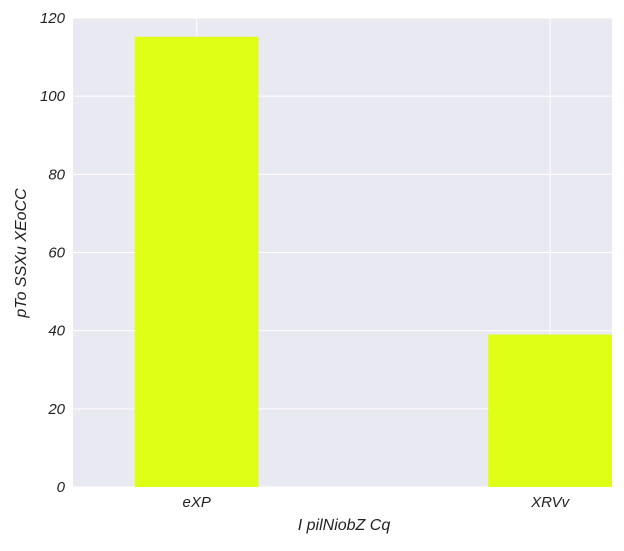 The width and height of the screenshot is (624, 551). Describe the element at coordinates (21, 253) in the screenshot. I see `y-axis-label: pTo SSXu XEoCC` at that location.